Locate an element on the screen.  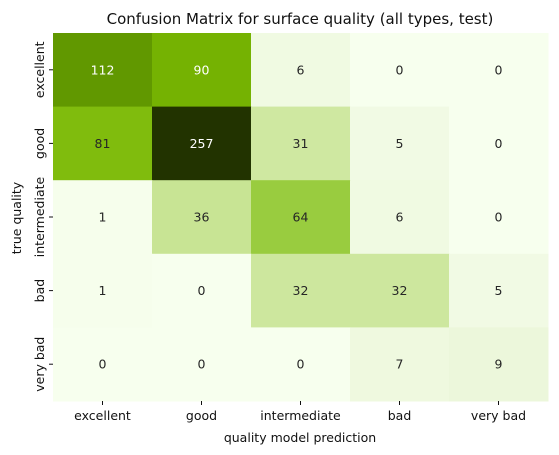
cell-value-label: 36 is located at coordinates (202, 217).